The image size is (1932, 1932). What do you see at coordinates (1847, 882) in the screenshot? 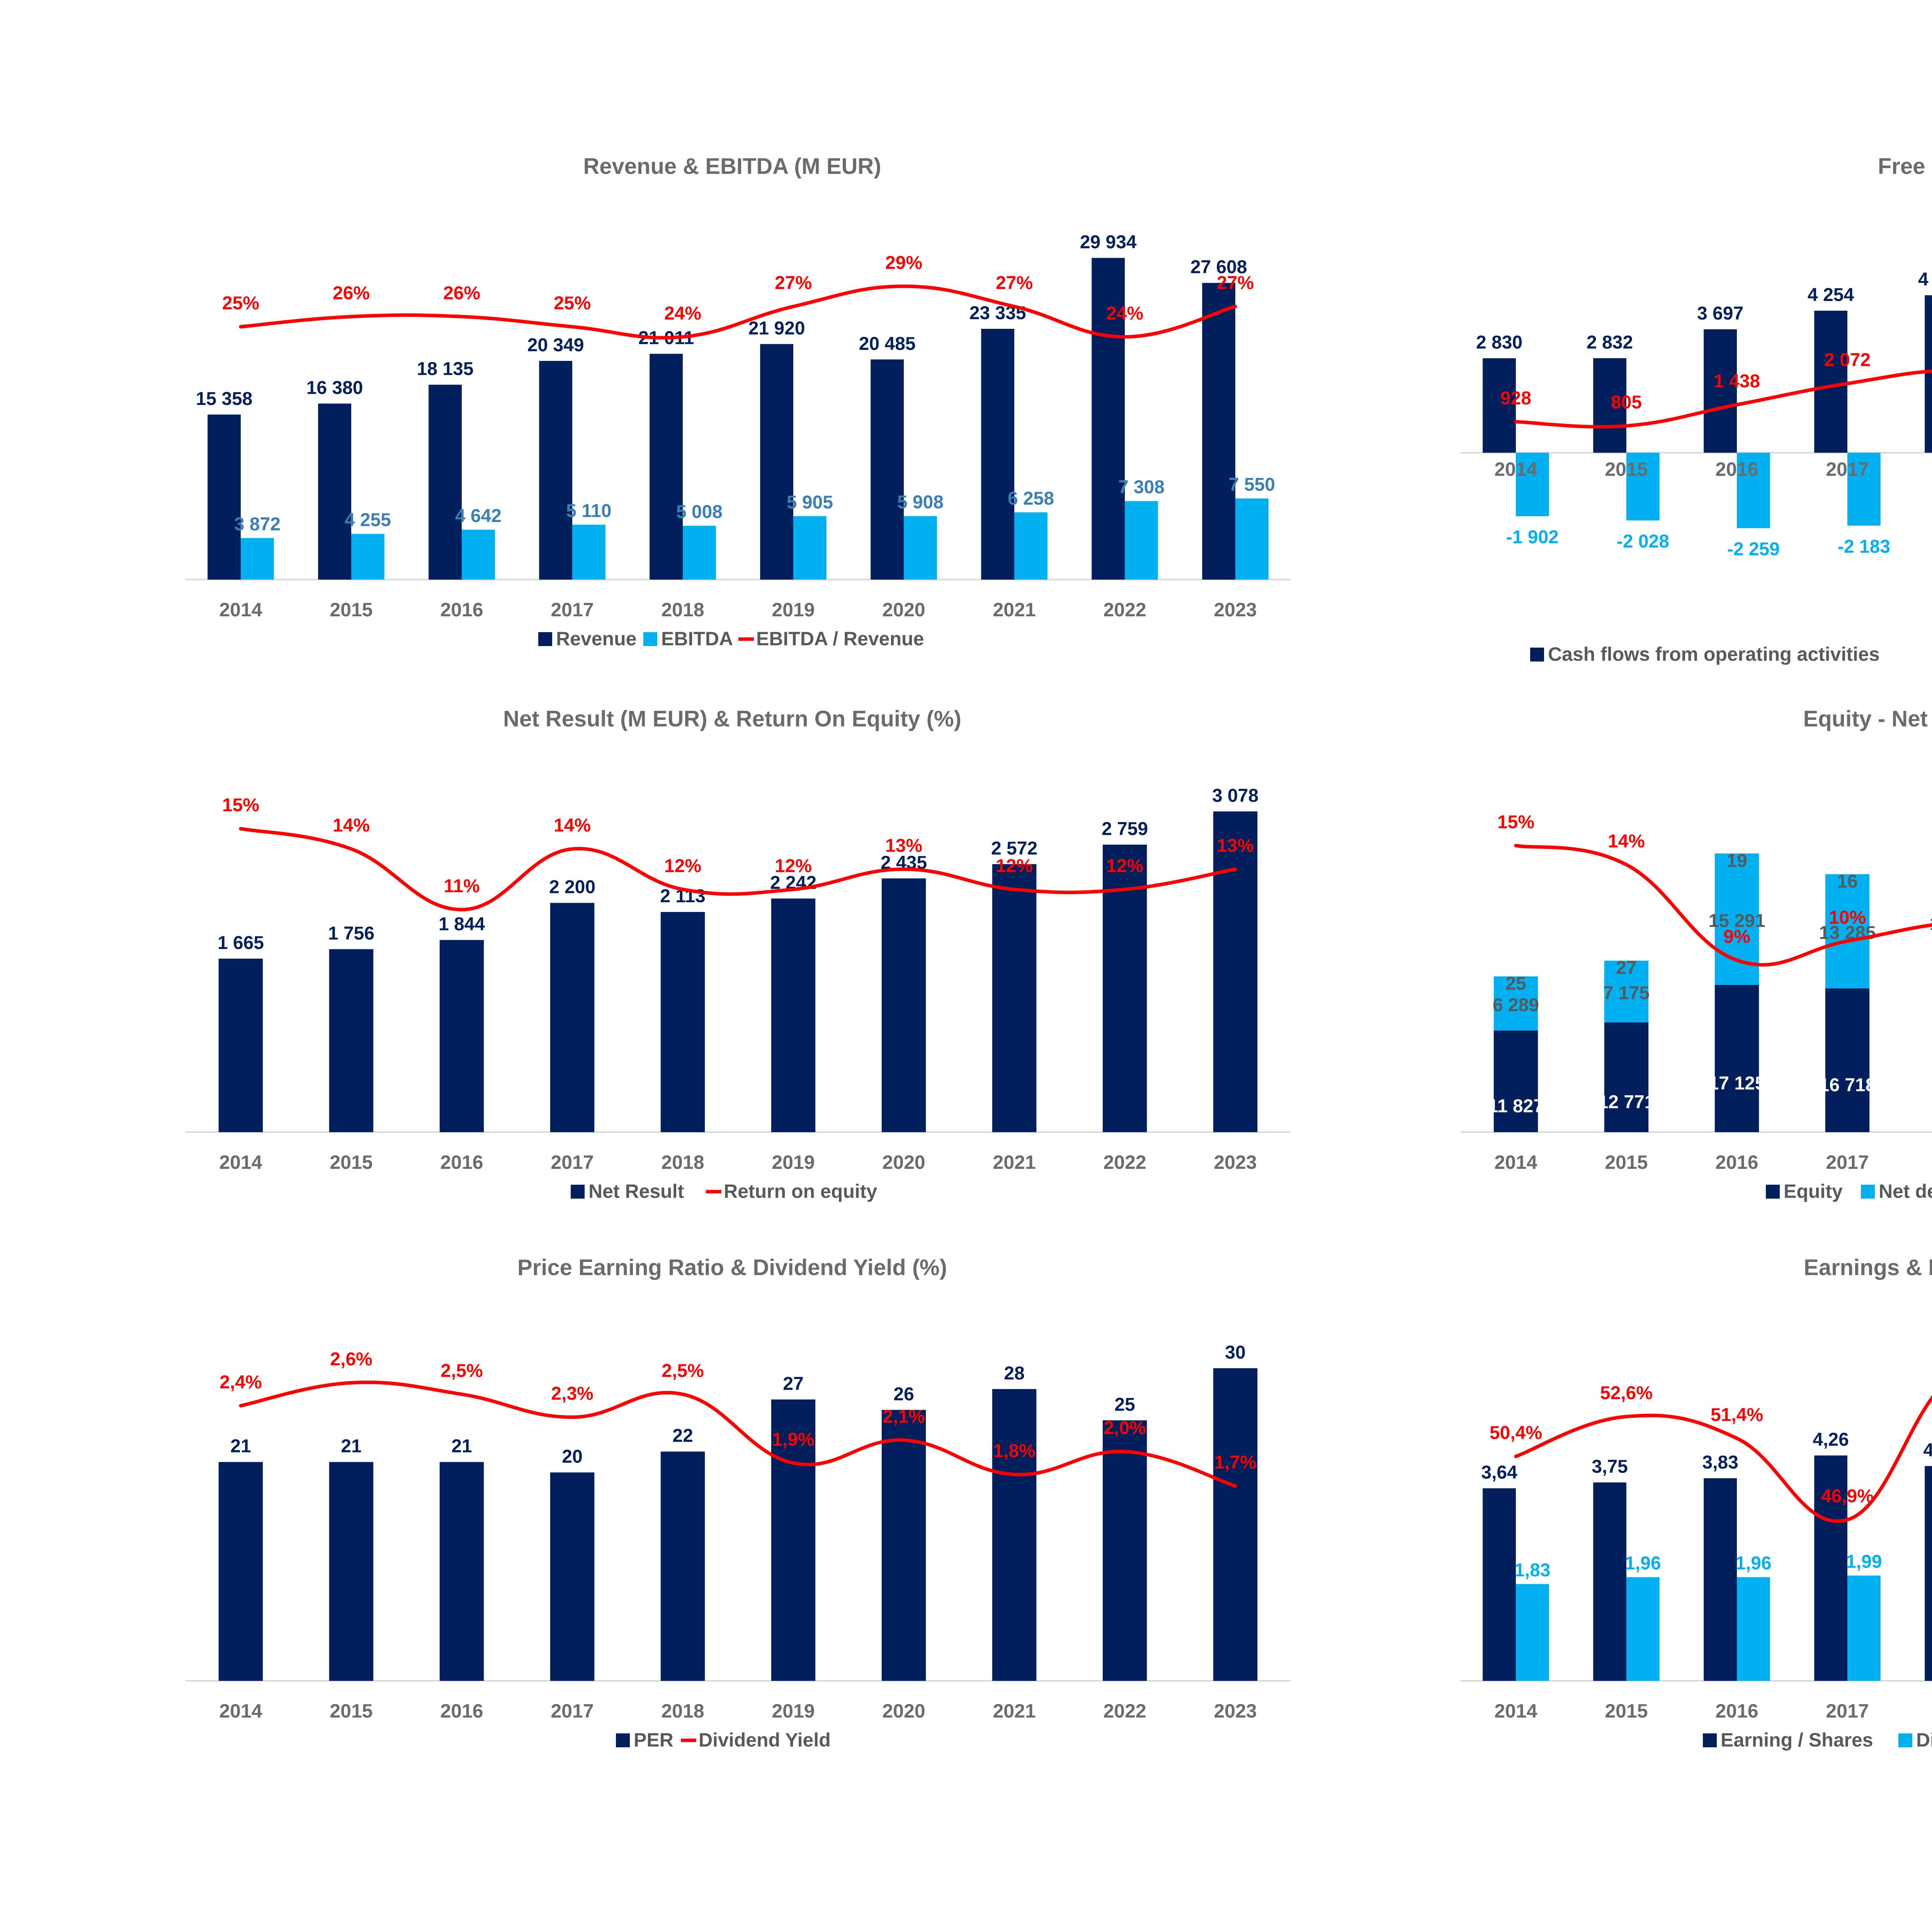
I see `data-label: 16` at bounding box center [1847, 882].